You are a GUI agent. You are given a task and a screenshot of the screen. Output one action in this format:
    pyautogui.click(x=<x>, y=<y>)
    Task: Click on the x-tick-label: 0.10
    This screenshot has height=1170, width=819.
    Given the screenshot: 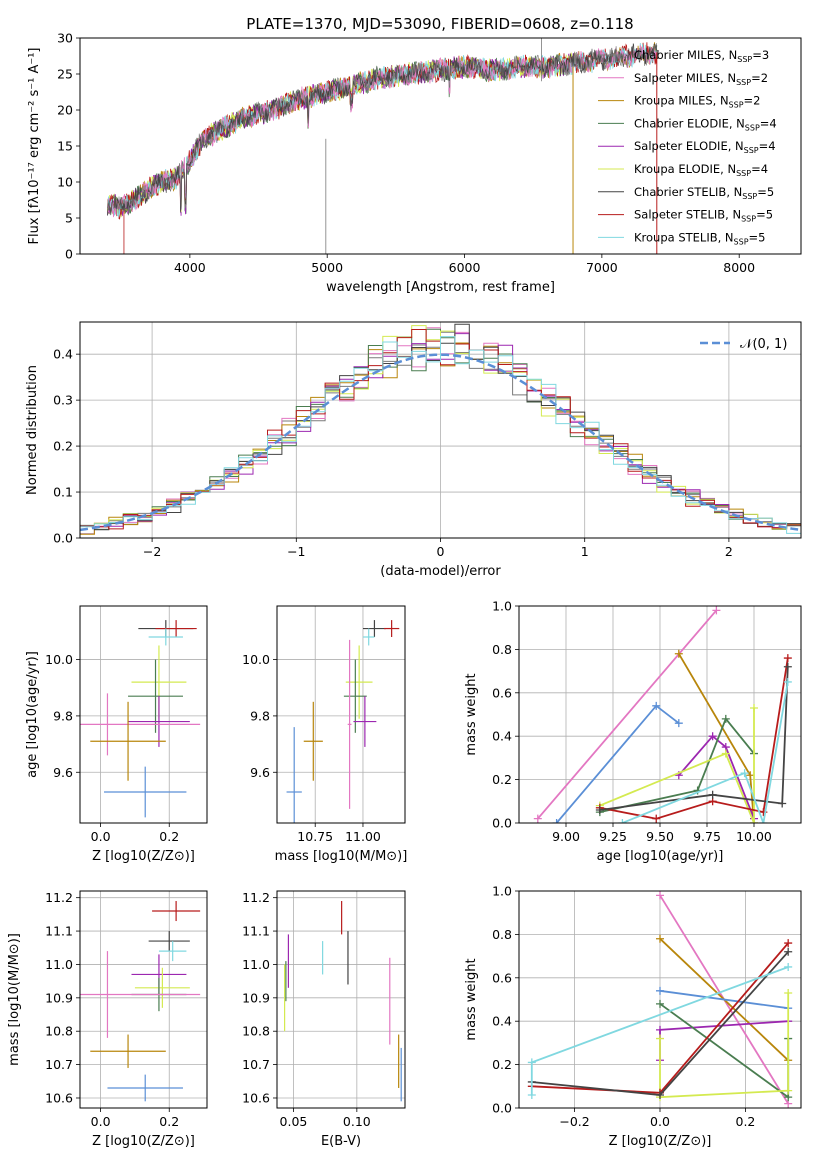 What is the action you would take?
    pyautogui.click(x=357, y=1121)
    